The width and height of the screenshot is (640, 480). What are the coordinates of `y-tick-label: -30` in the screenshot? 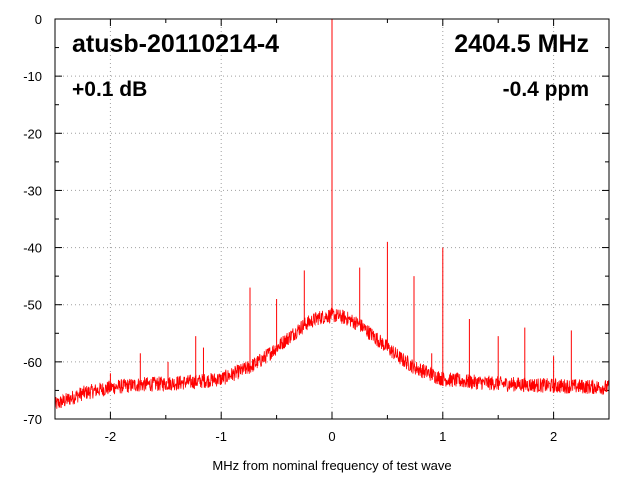 It's located at (32, 190).